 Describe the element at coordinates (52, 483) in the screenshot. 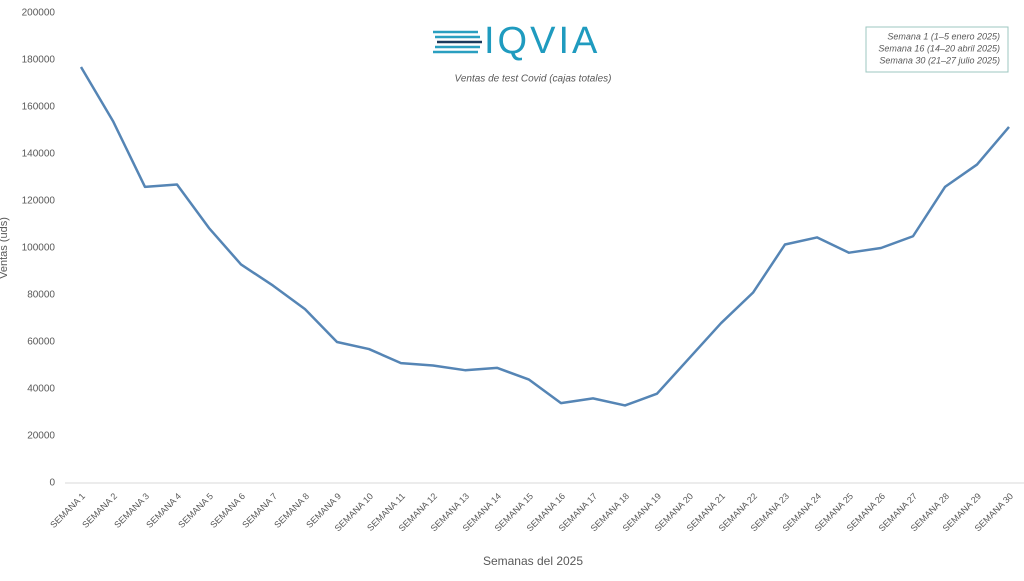

I see `y-tick-label: 0` at that location.